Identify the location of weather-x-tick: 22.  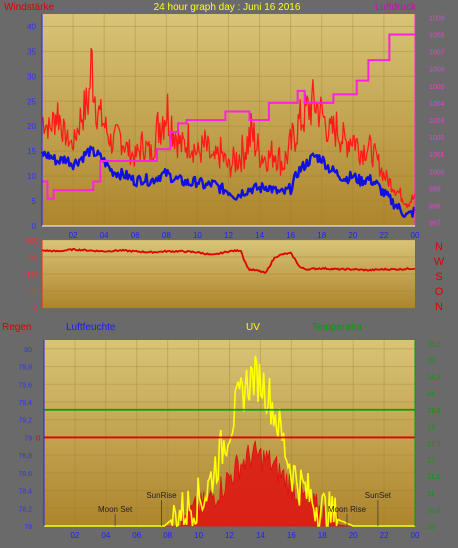
(384, 535).